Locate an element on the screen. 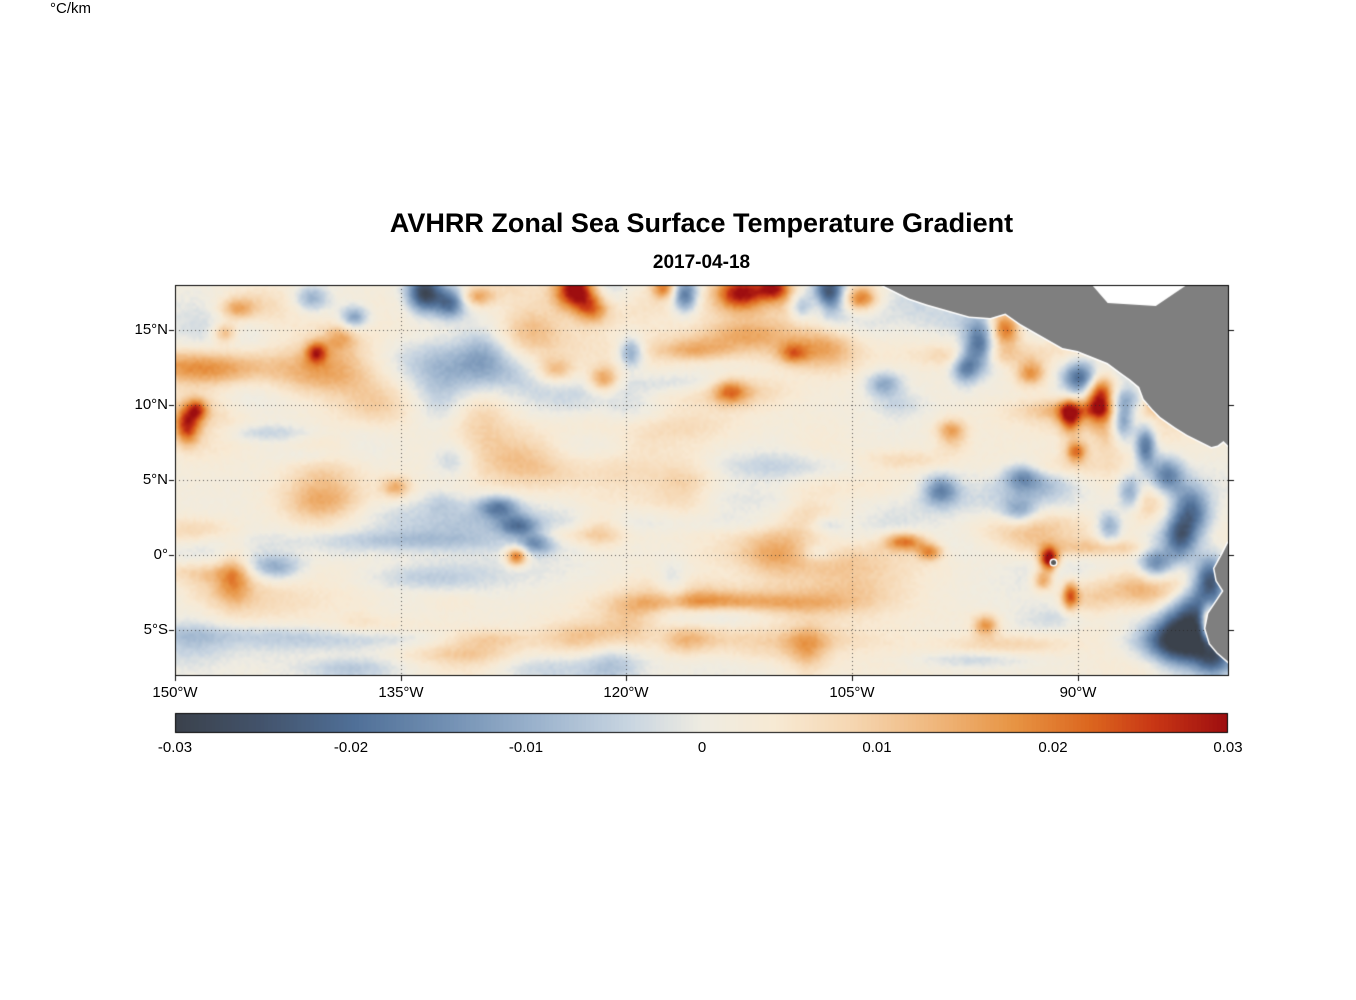  colorbar-tick-label: -0.02 is located at coordinates (351, 747).